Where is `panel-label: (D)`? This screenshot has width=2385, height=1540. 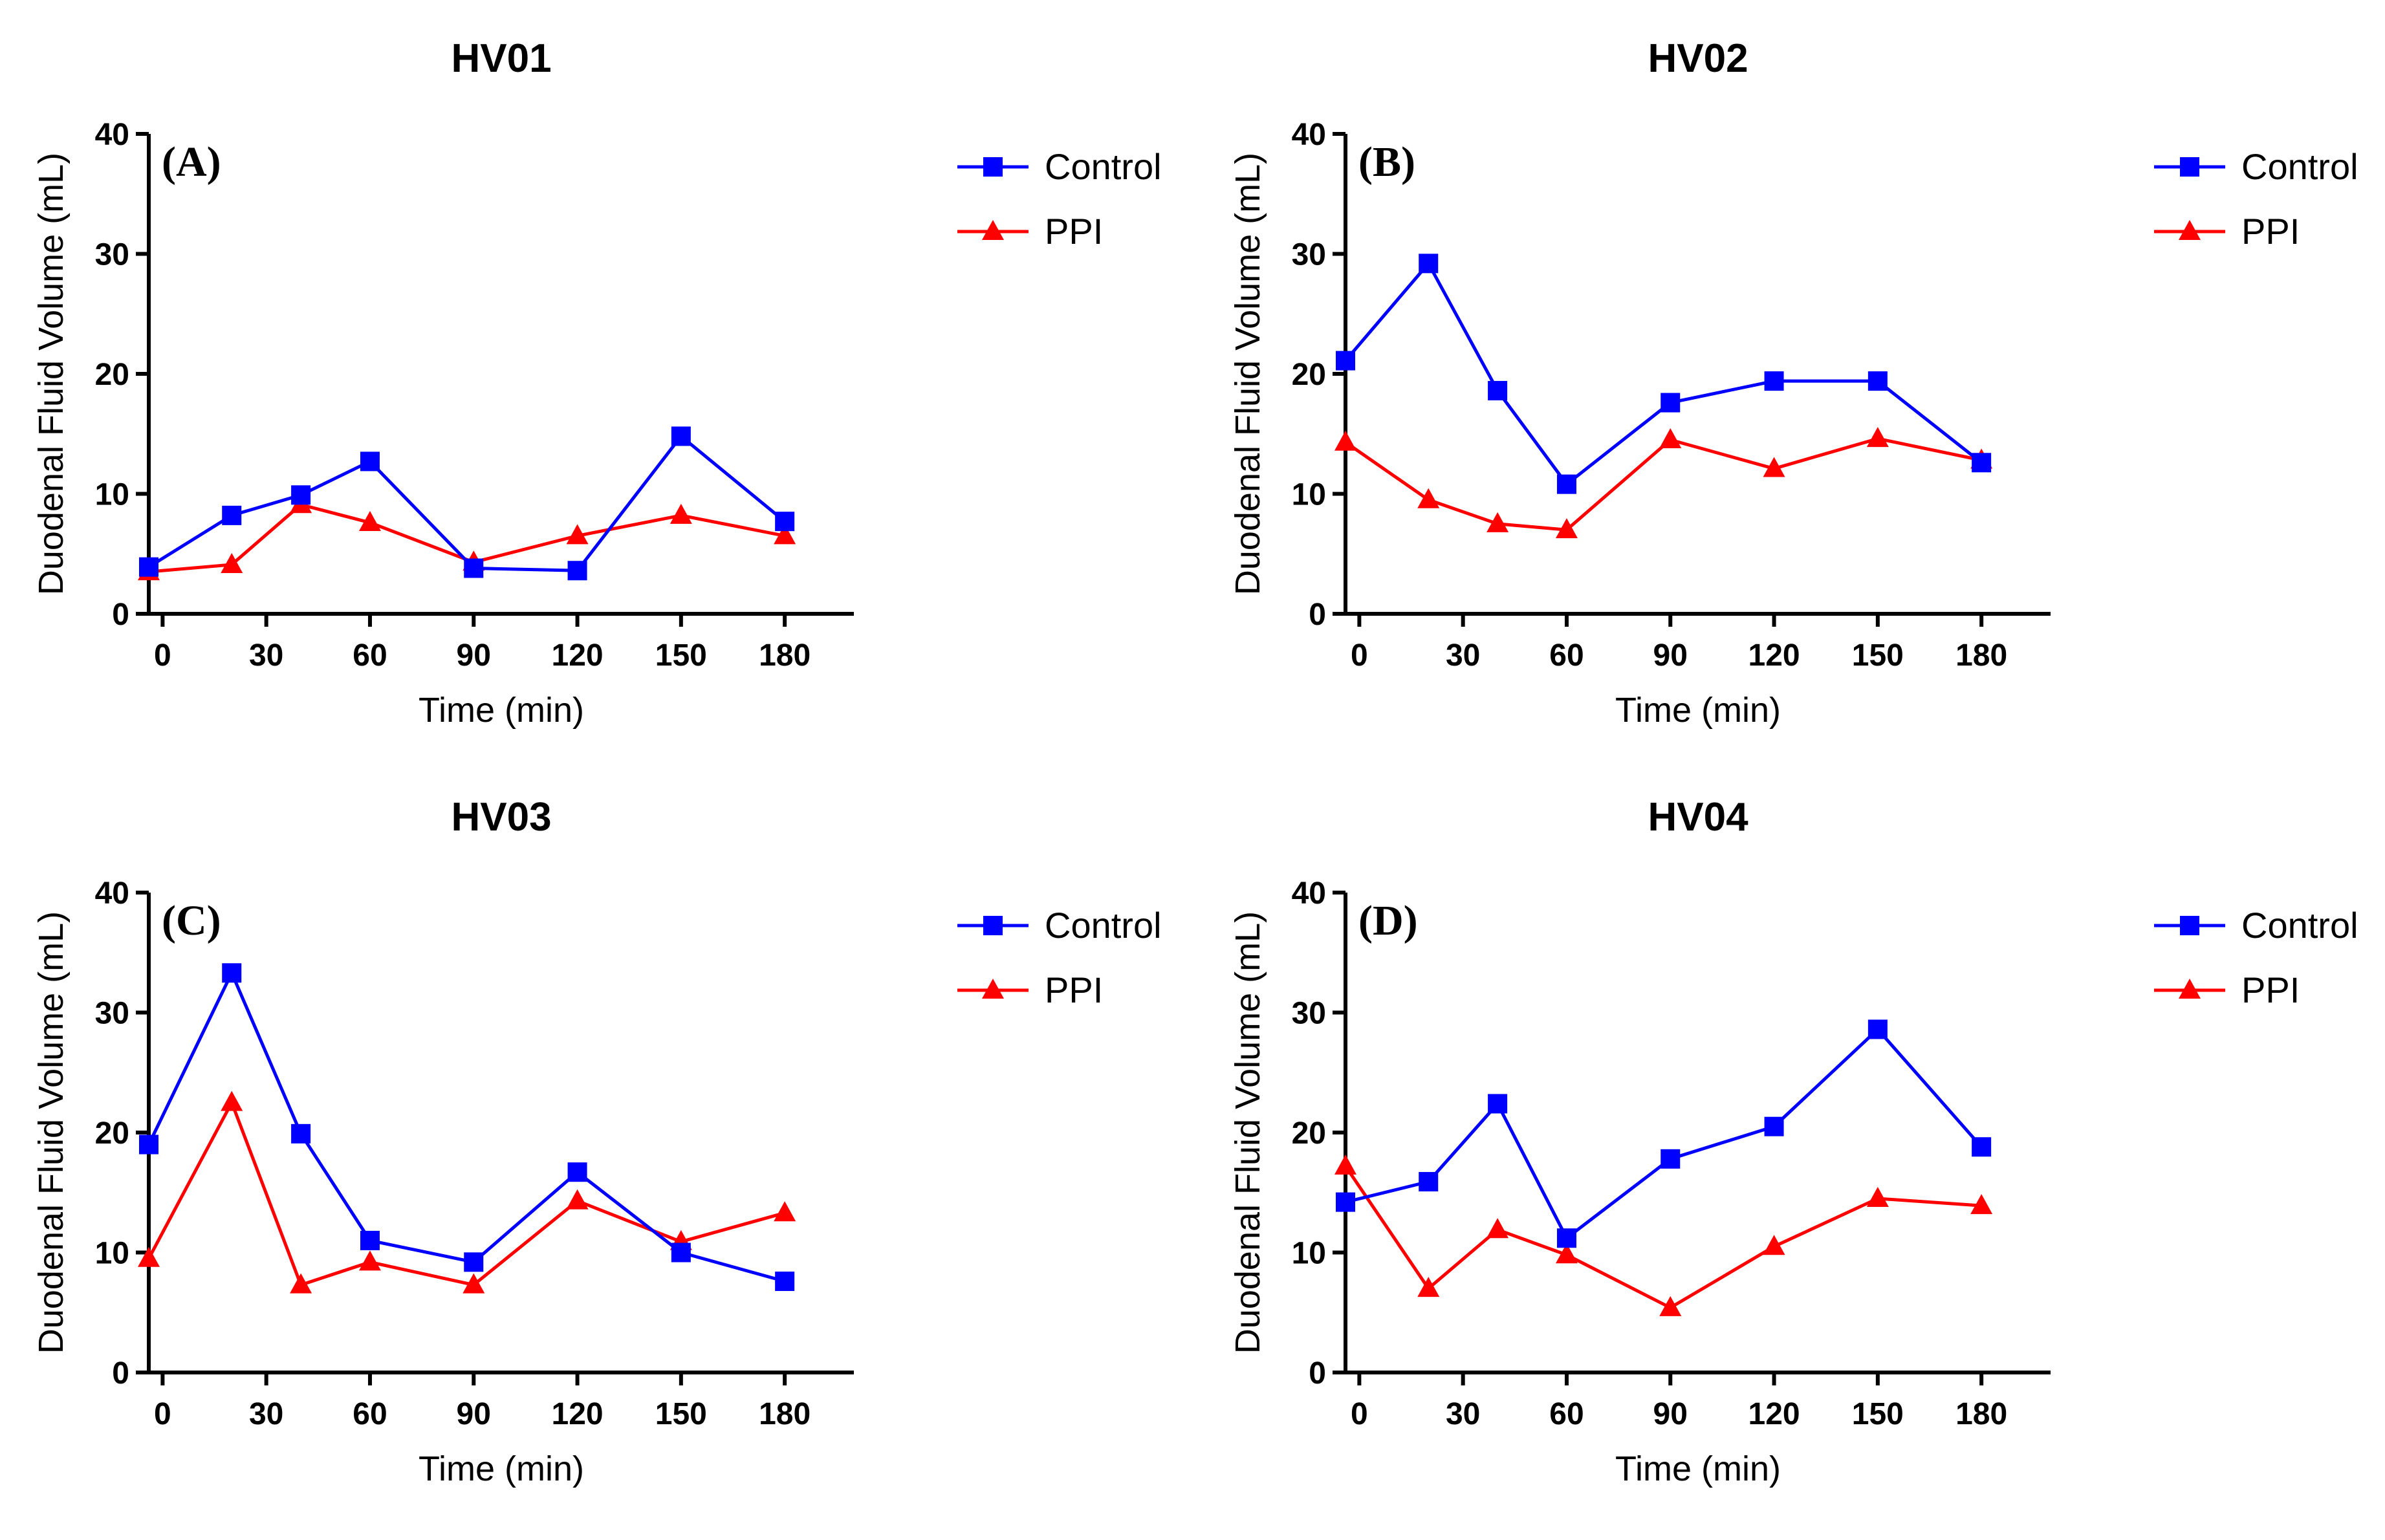
panel-label: (D) is located at coordinates (1388, 921).